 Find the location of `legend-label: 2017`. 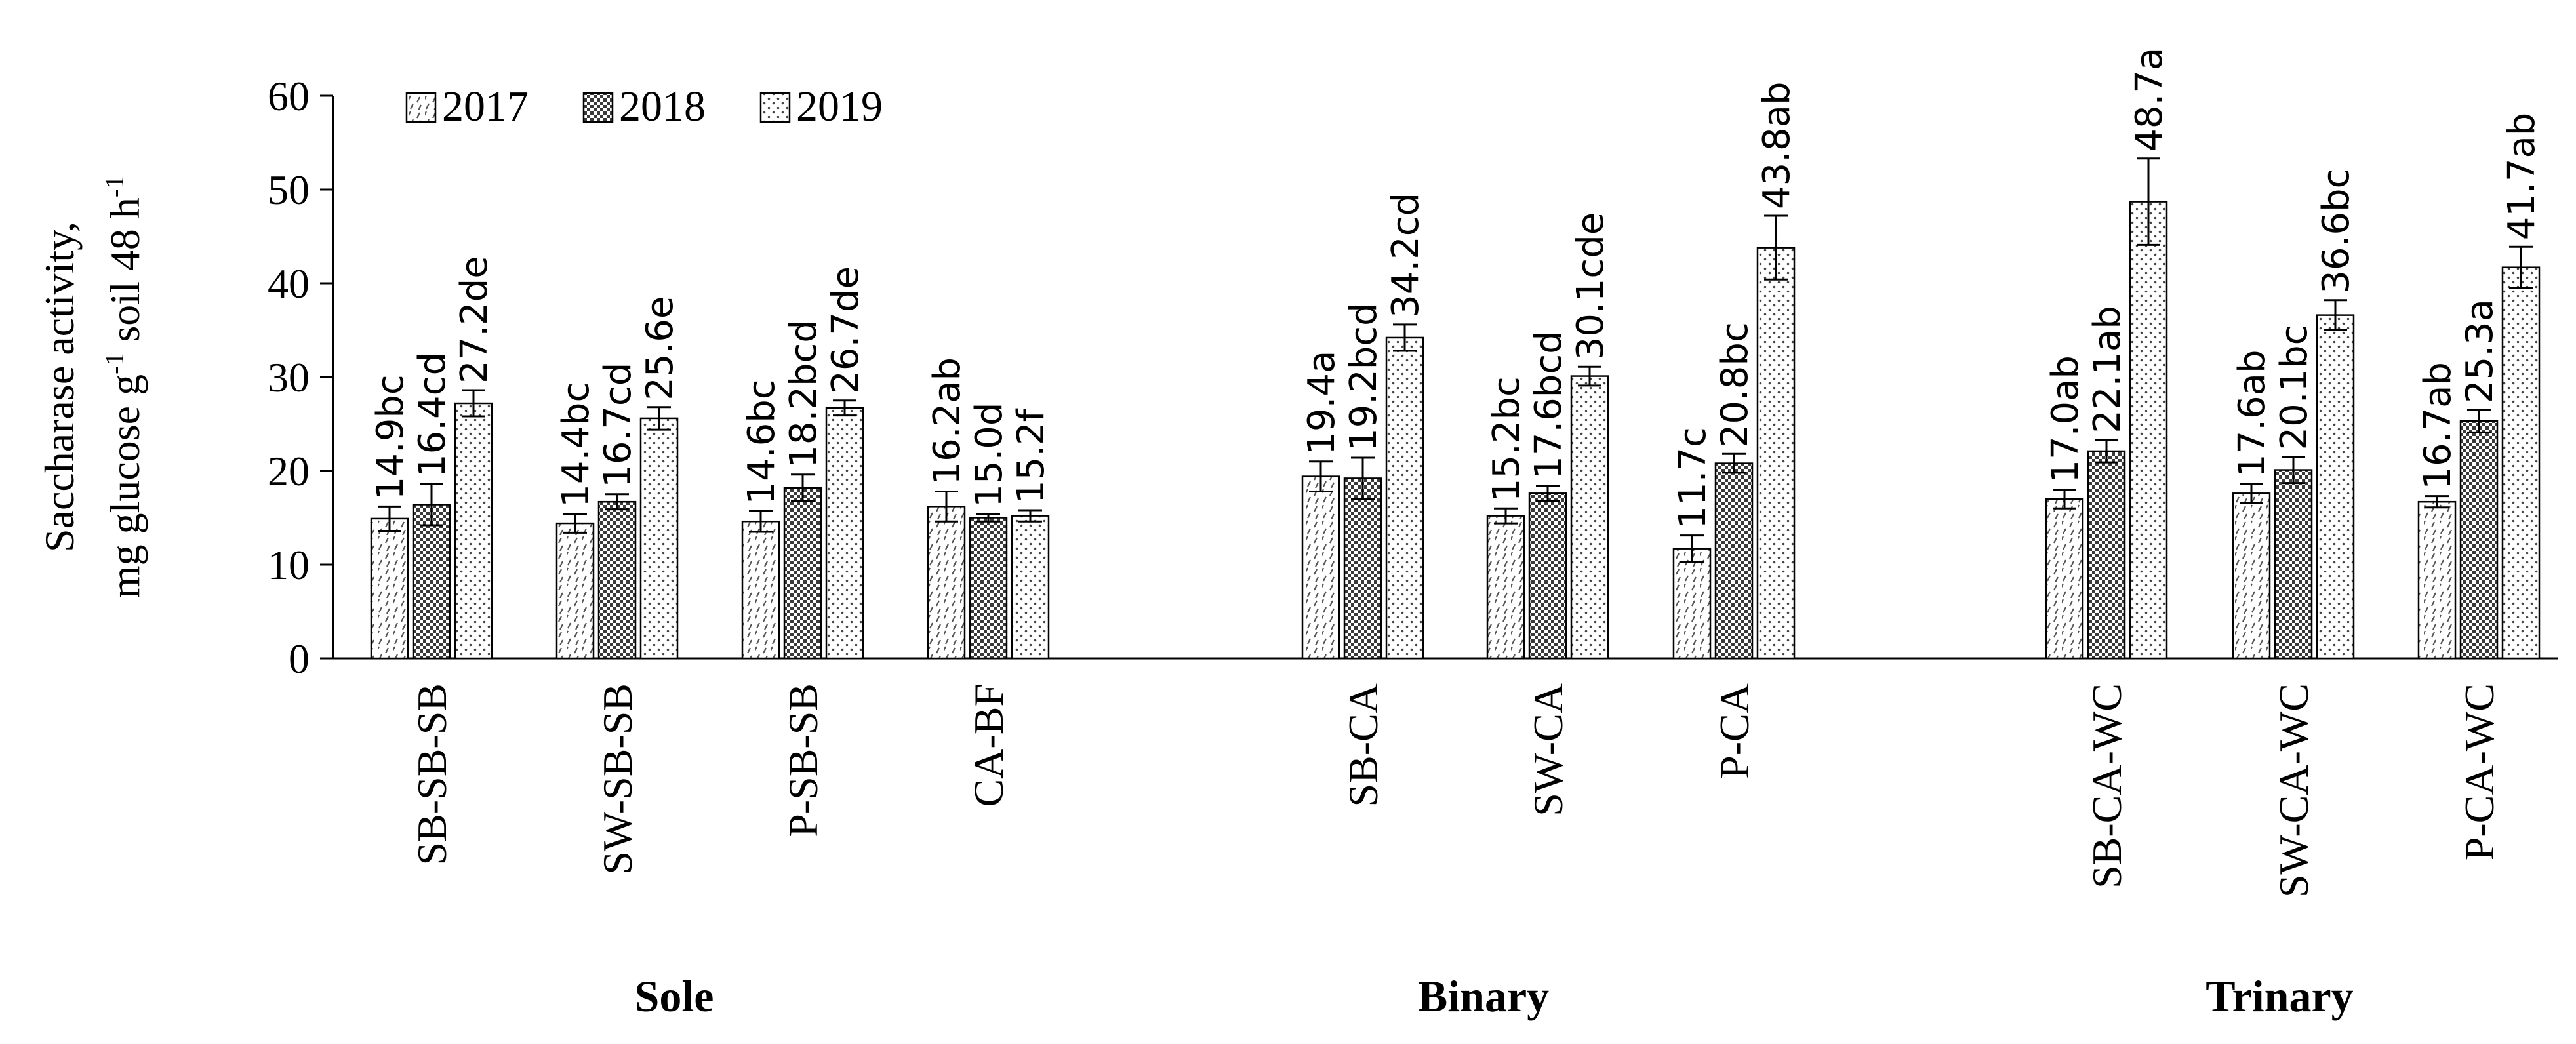

legend-label: 2017 is located at coordinates (485, 106).